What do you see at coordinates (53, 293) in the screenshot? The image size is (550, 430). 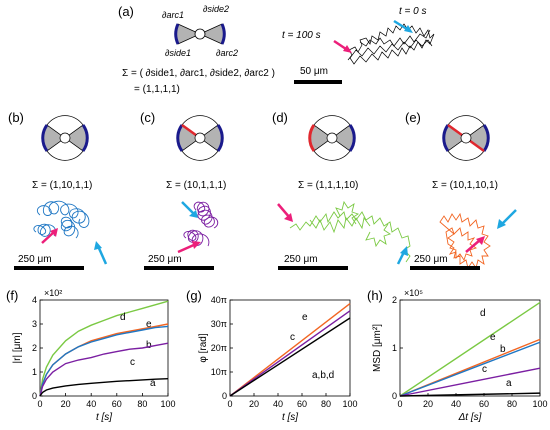 I see `axis-multiplier: ×10²` at bounding box center [53, 293].